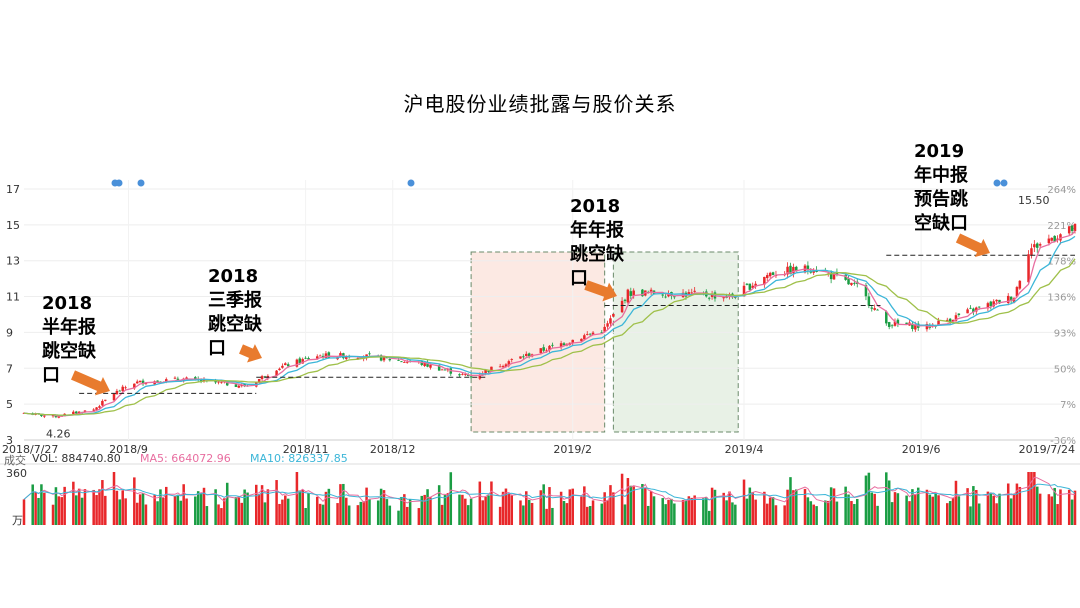 The height and width of the screenshot is (608, 1080). I want to click on x-tick-label: 2019/2, so click(572, 449).